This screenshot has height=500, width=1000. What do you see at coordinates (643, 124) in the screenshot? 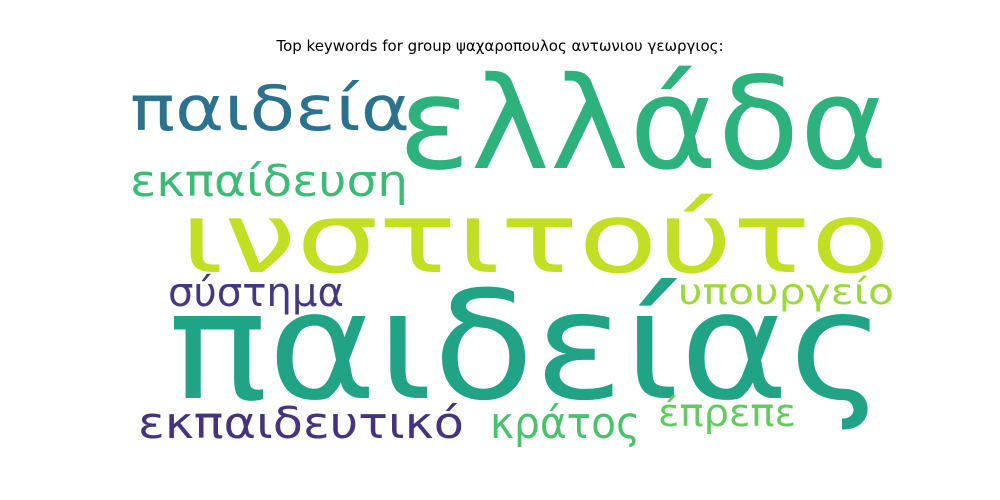
I see `word-ellada: ελλάδα` at bounding box center [643, 124].